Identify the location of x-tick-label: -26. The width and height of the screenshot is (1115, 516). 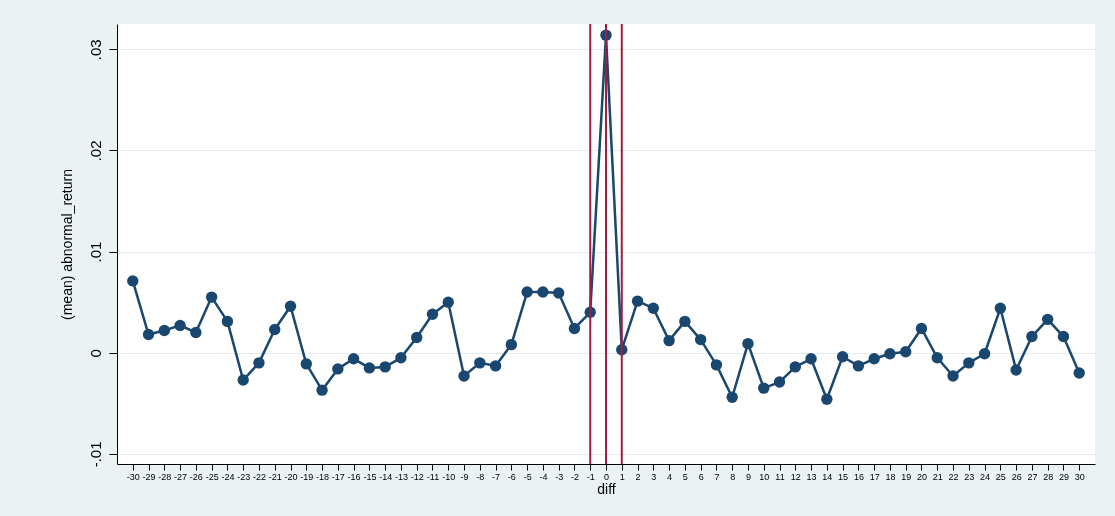
(196, 476).